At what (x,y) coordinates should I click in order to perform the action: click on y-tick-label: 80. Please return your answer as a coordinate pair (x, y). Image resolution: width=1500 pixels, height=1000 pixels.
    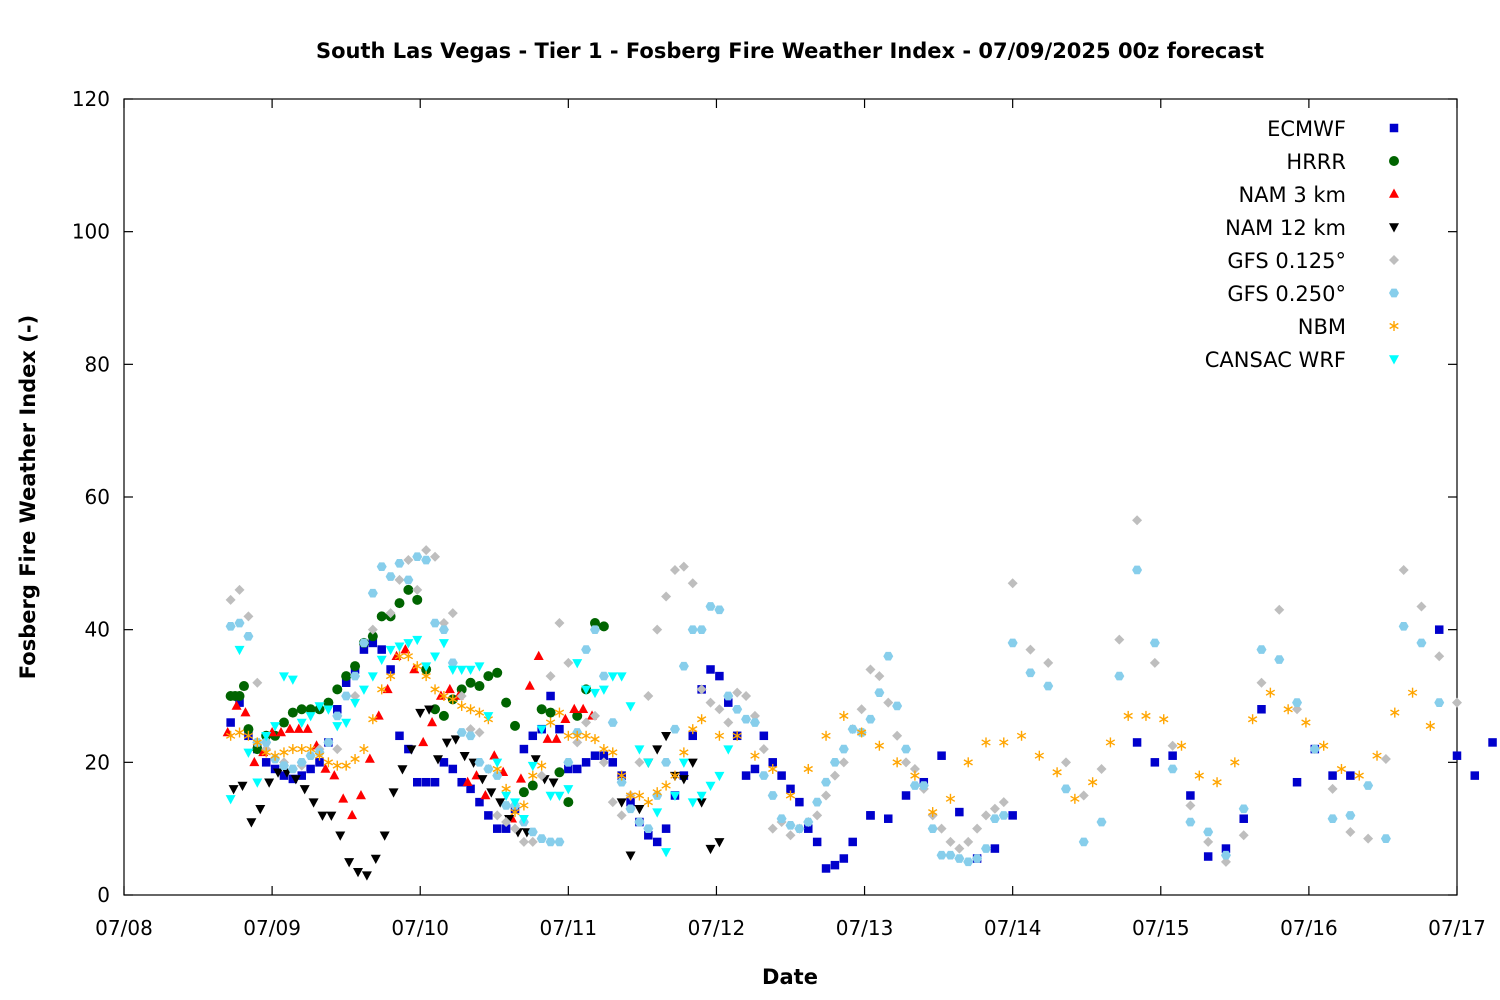
    Looking at the image, I should click on (97, 364).